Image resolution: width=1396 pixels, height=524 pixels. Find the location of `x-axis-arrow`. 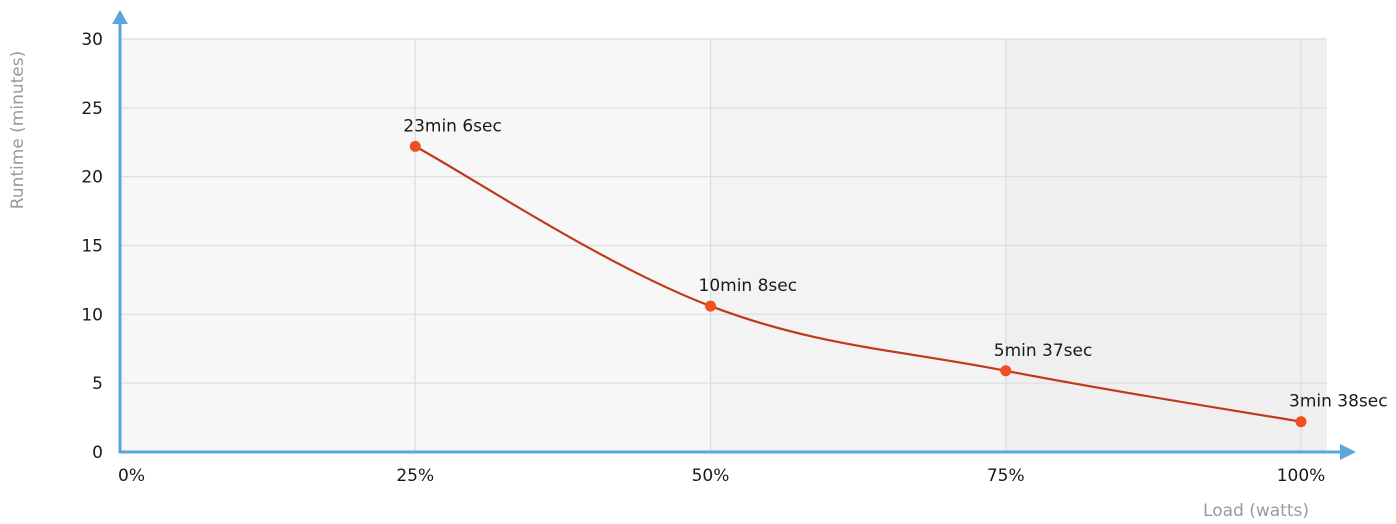

x-axis-arrow is located at coordinates (1348, 452).